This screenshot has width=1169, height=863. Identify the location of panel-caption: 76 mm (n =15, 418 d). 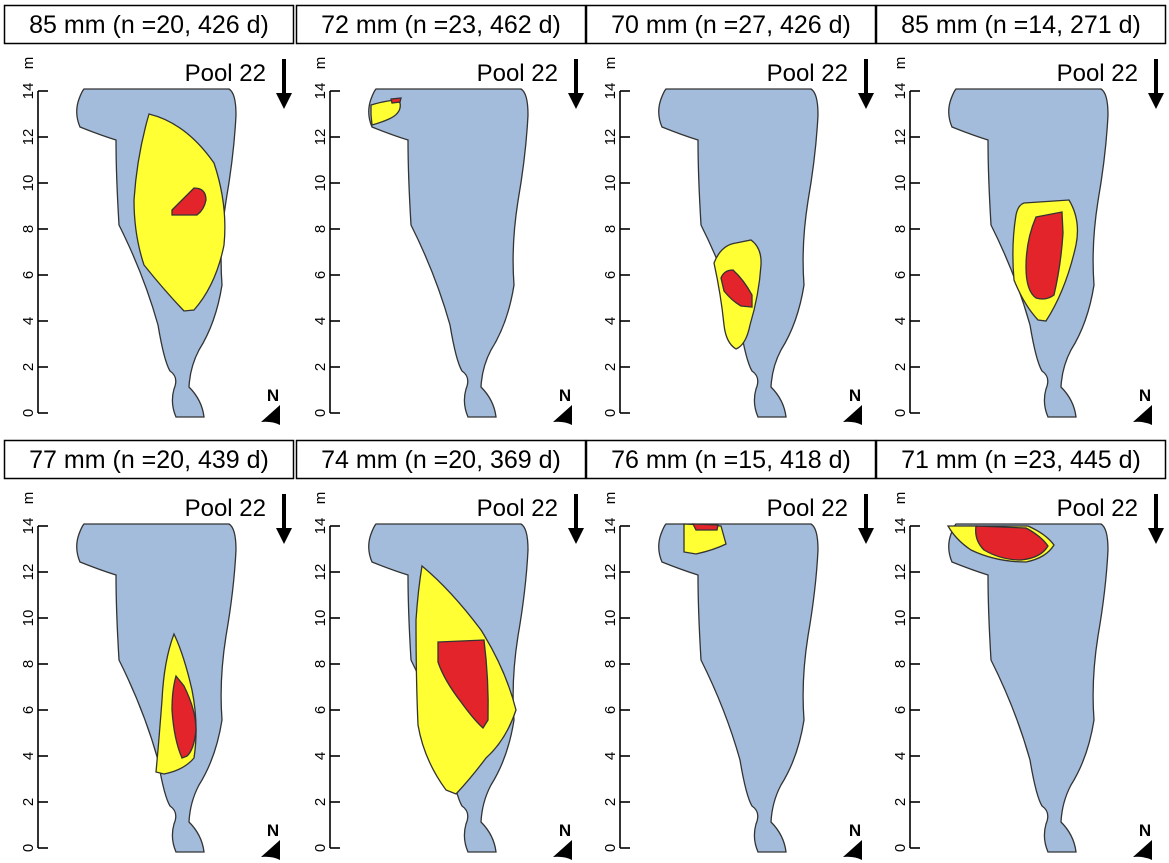
(731, 460).